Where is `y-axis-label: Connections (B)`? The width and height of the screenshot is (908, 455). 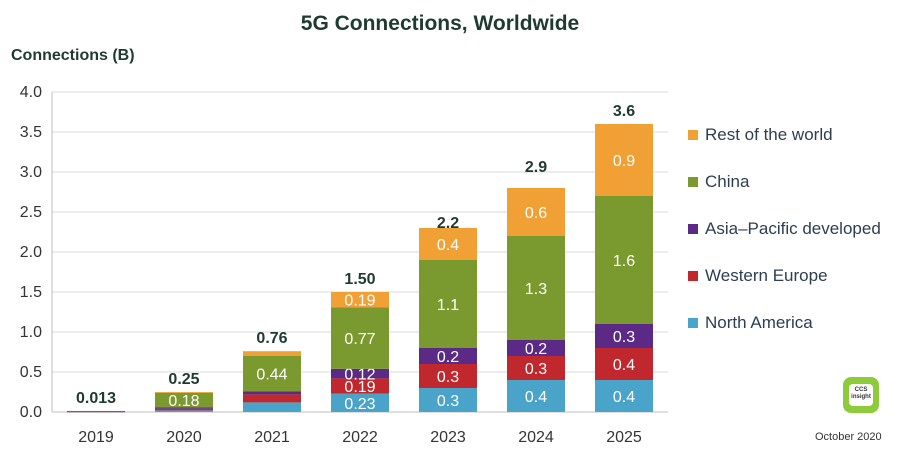 y-axis-label: Connections (B) is located at coordinates (73, 55).